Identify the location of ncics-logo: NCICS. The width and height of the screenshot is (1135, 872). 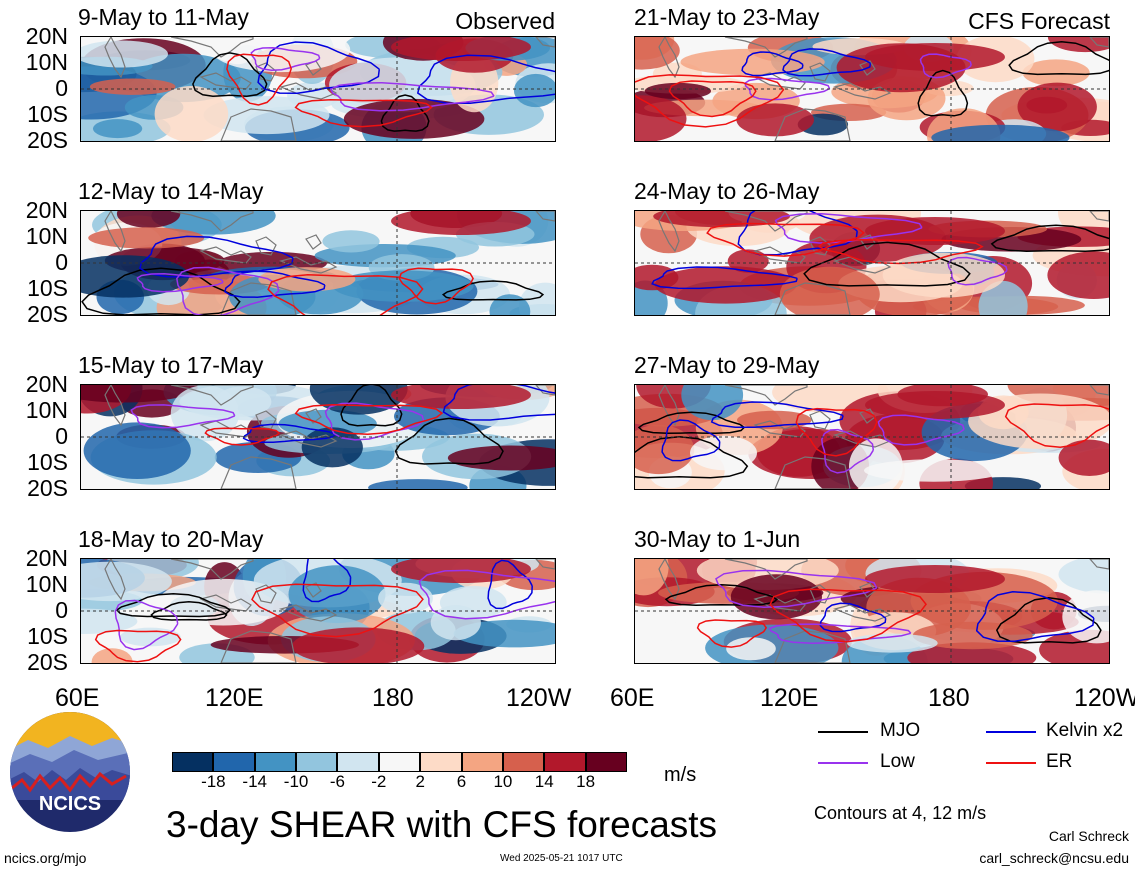
(70, 772).